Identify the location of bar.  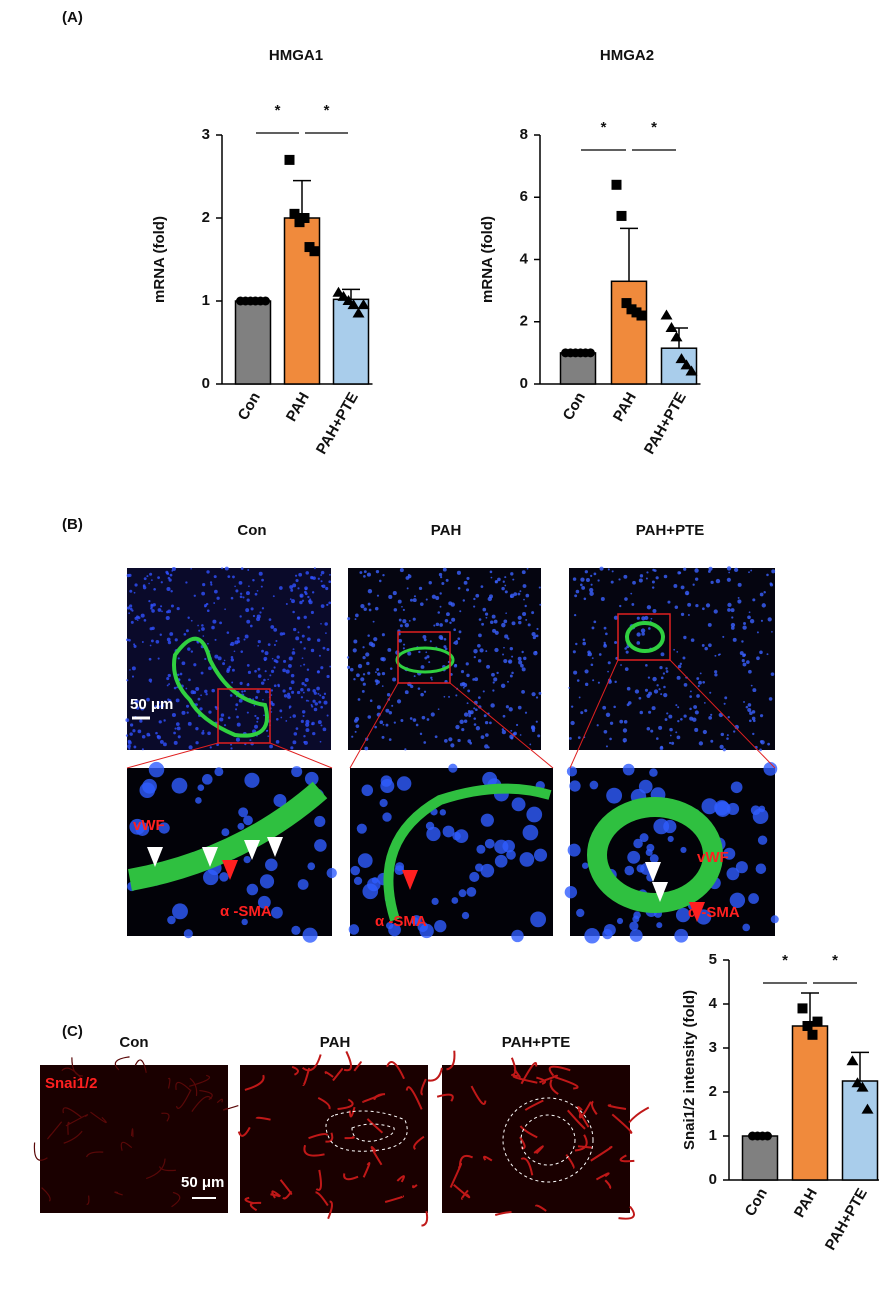
(679, 366).